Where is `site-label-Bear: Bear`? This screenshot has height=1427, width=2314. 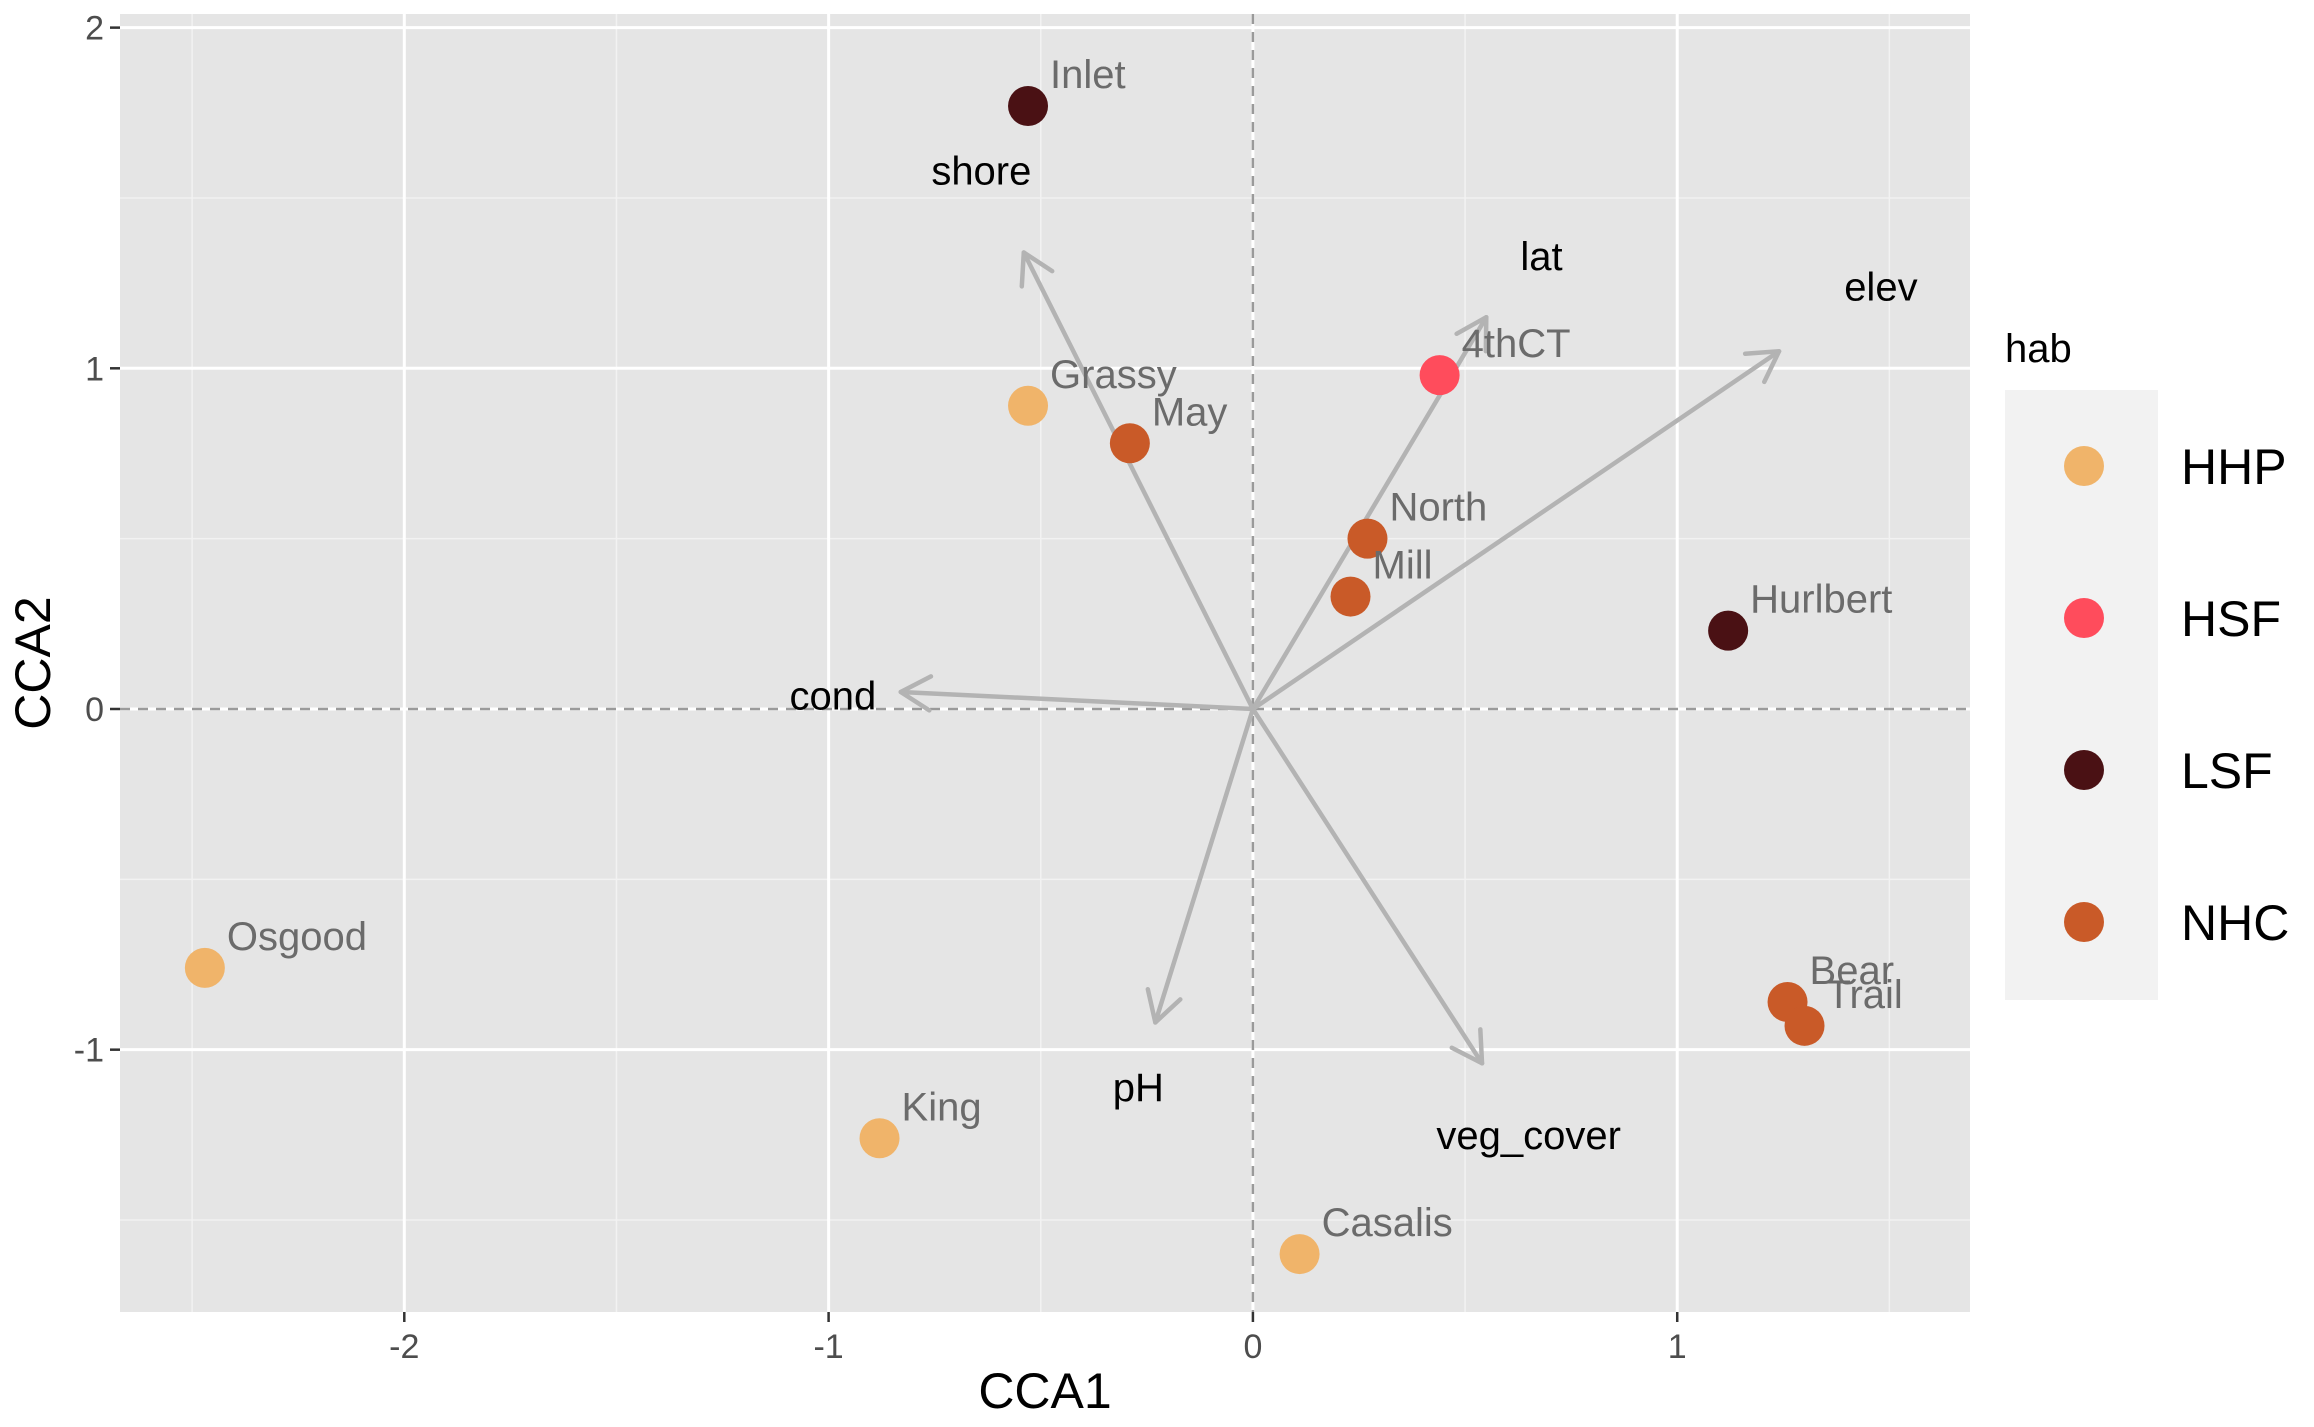
site-label-Bear: Bear is located at coordinates (1852, 971).